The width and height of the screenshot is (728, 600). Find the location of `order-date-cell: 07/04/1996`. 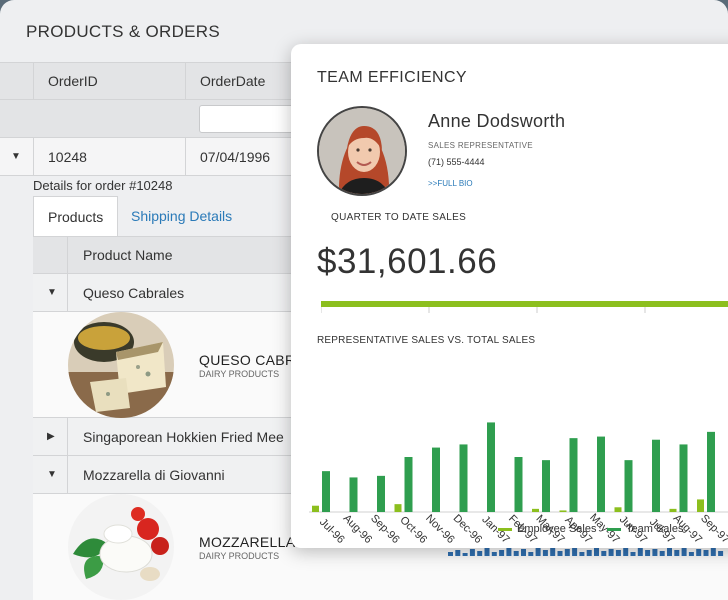

order-date-cell: 07/04/1996 is located at coordinates (235, 156).